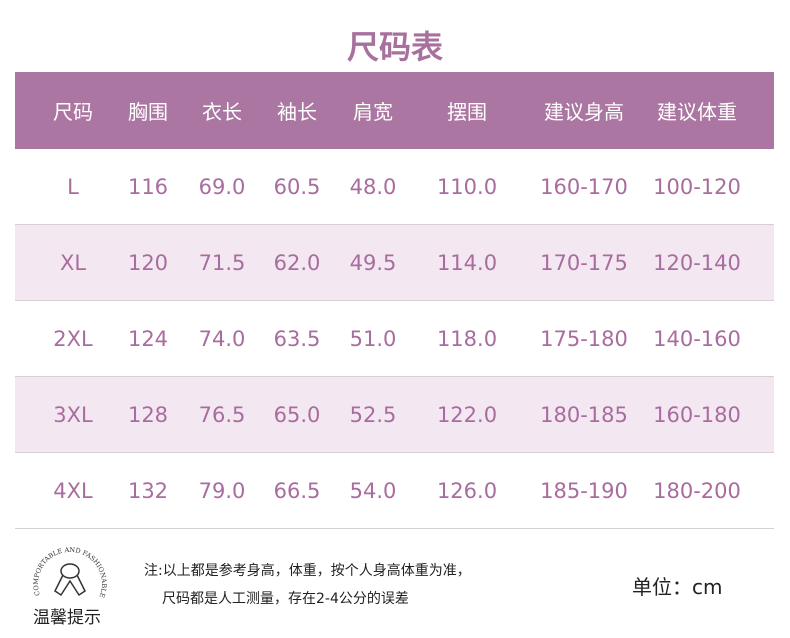 The width and height of the screenshot is (790, 638). What do you see at coordinates (148, 186) in the screenshot?
I see `table-cell: 116` at bounding box center [148, 186].